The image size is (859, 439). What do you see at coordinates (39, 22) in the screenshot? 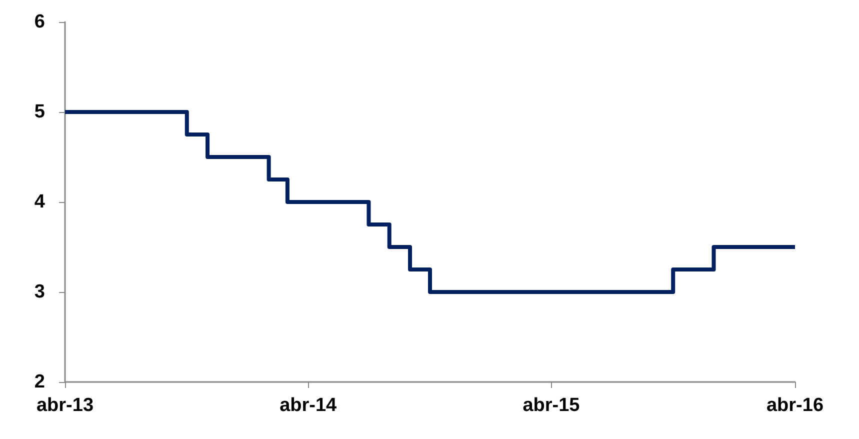
I see `y-tick-label: 6` at bounding box center [39, 22].